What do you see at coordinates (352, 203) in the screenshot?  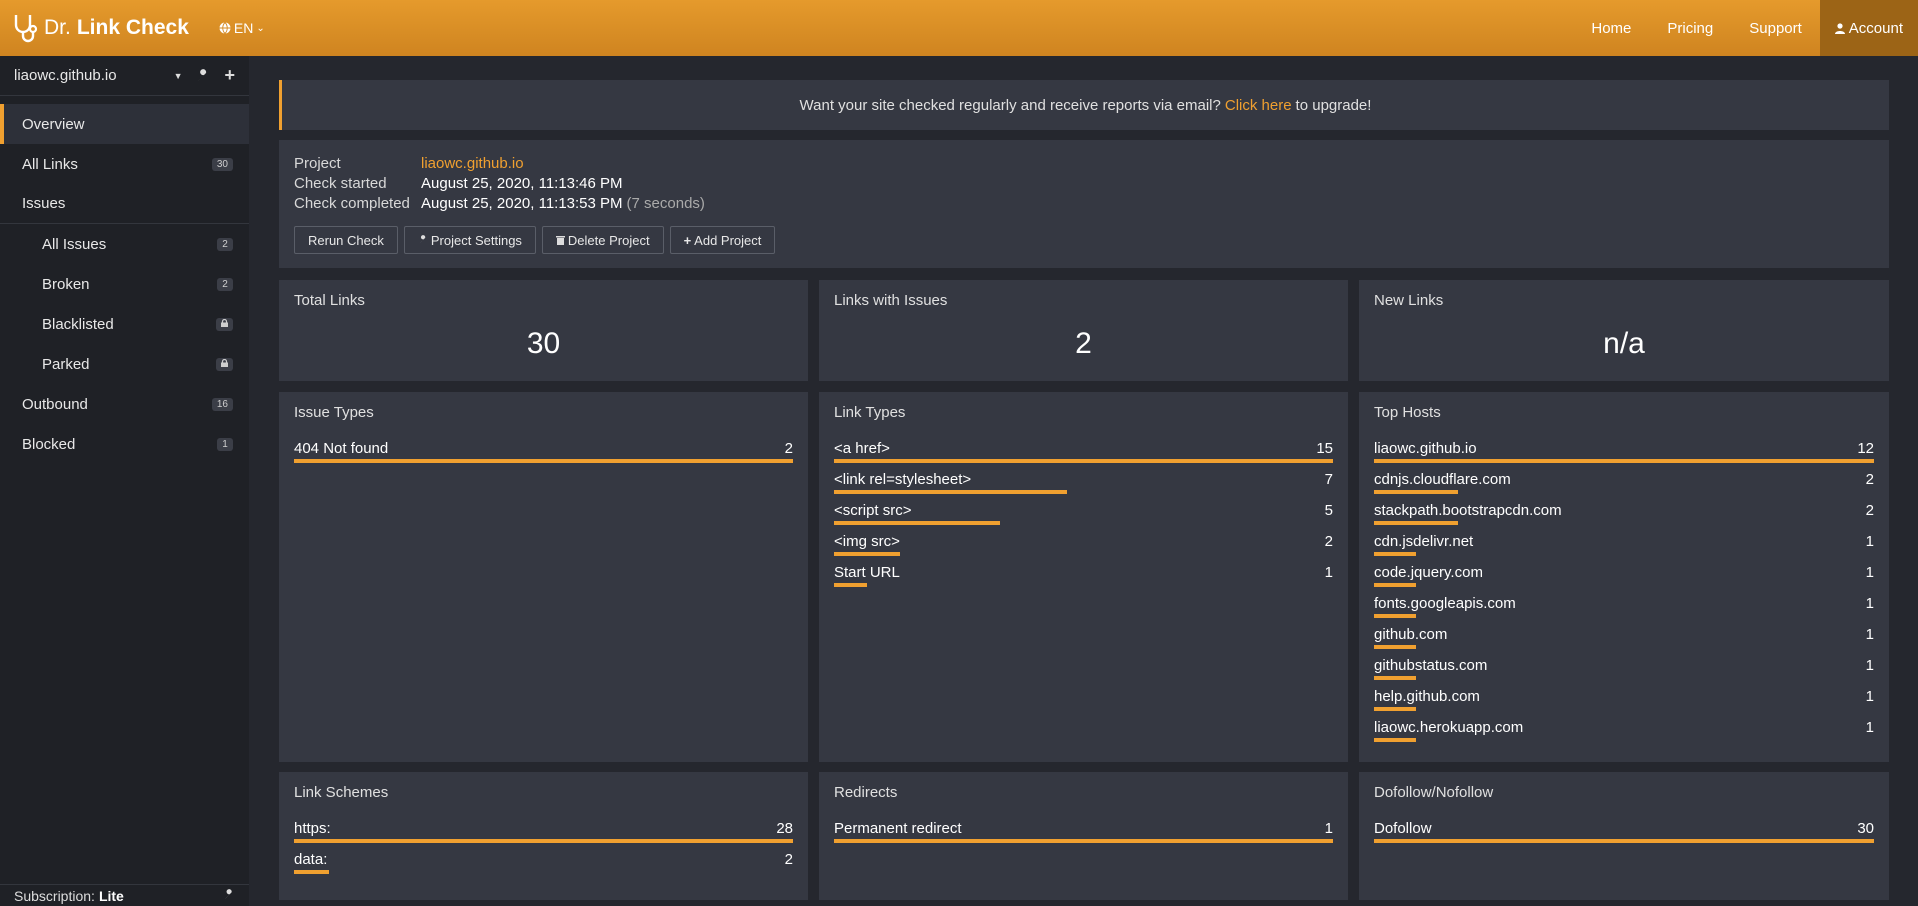 I see `check-completed-label: Check completed` at bounding box center [352, 203].